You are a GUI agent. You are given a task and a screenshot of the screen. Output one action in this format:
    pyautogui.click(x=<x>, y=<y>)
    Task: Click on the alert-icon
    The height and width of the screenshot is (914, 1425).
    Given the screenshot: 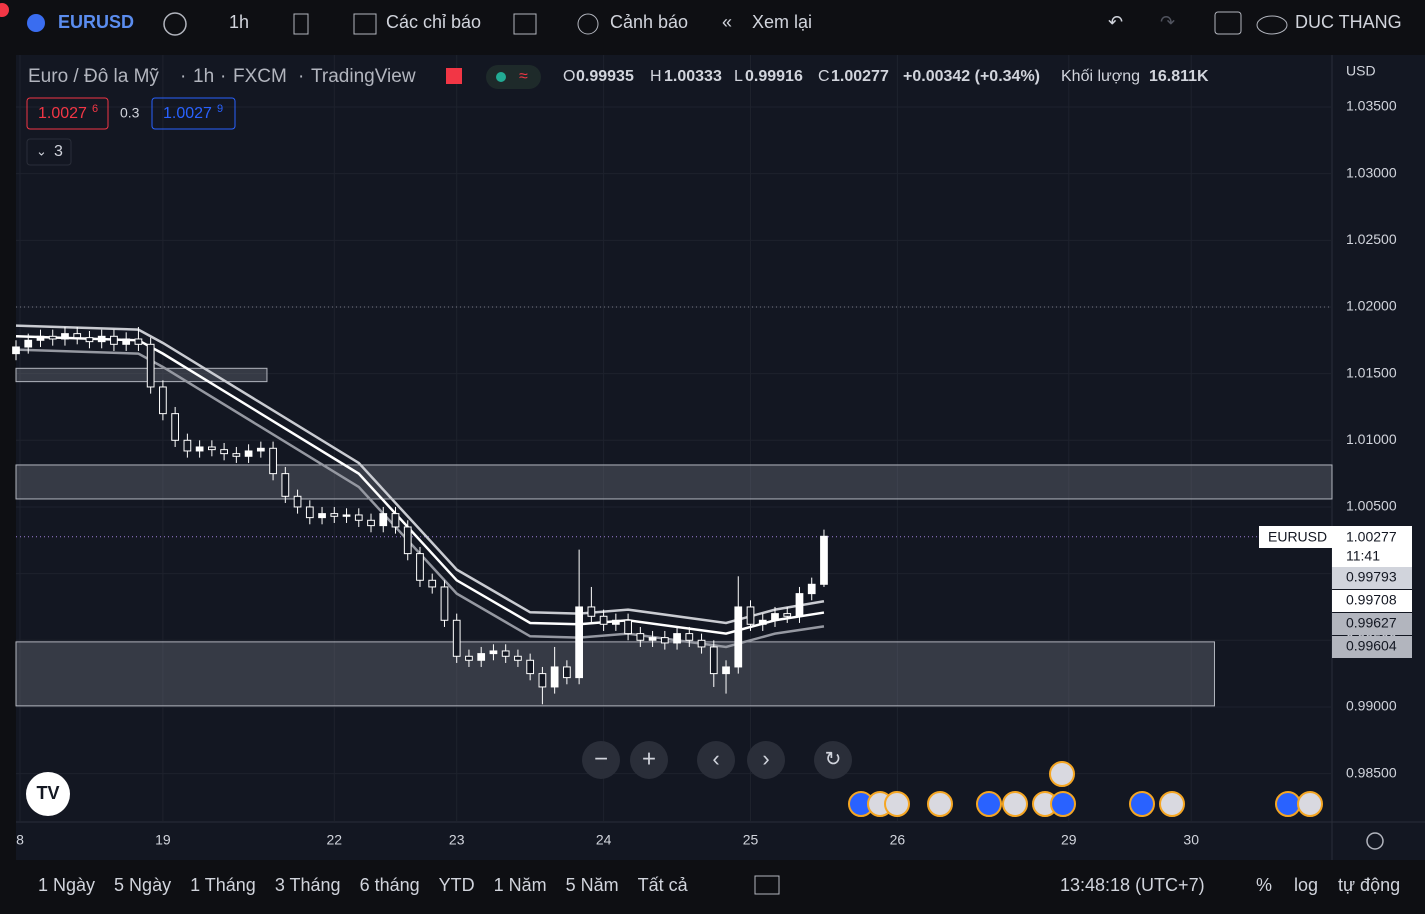 What is the action you would take?
    pyautogui.click(x=588, y=24)
    